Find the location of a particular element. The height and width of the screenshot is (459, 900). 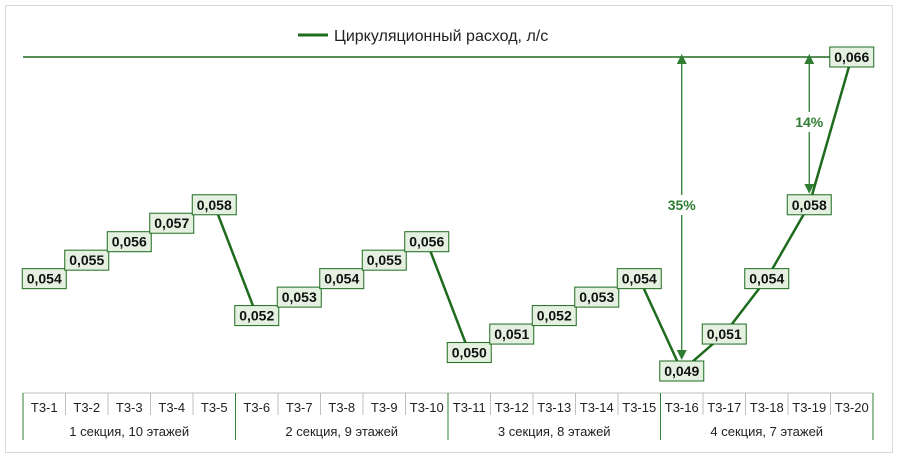

group-label: 2 секция, 9 этажей is located at coordinates (341, 431).